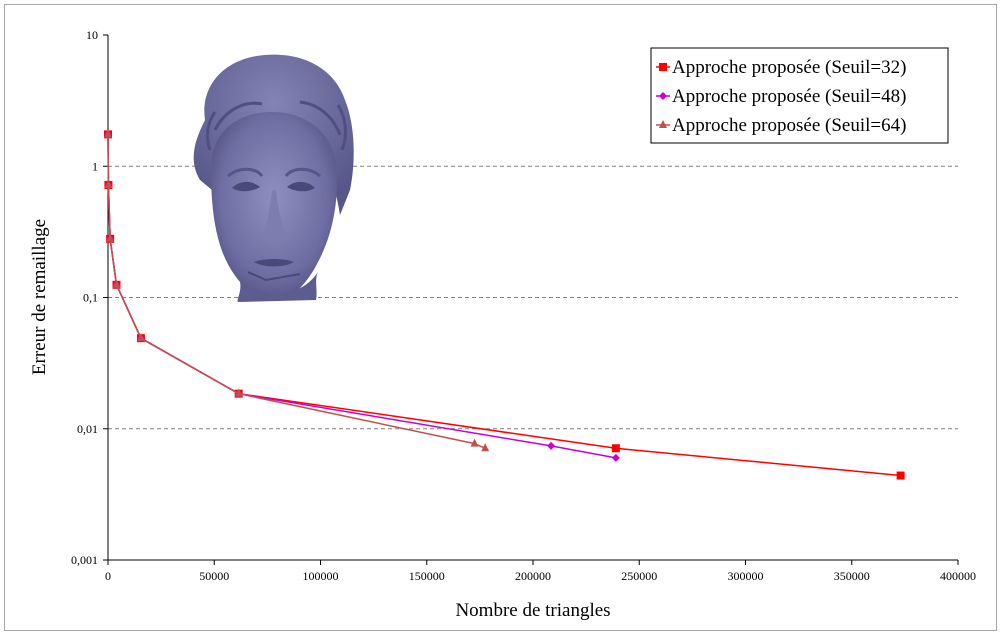  Describe the element at coordinates (639, 576) in the screenshot. I see `x-tick-label: 250000` at that location.